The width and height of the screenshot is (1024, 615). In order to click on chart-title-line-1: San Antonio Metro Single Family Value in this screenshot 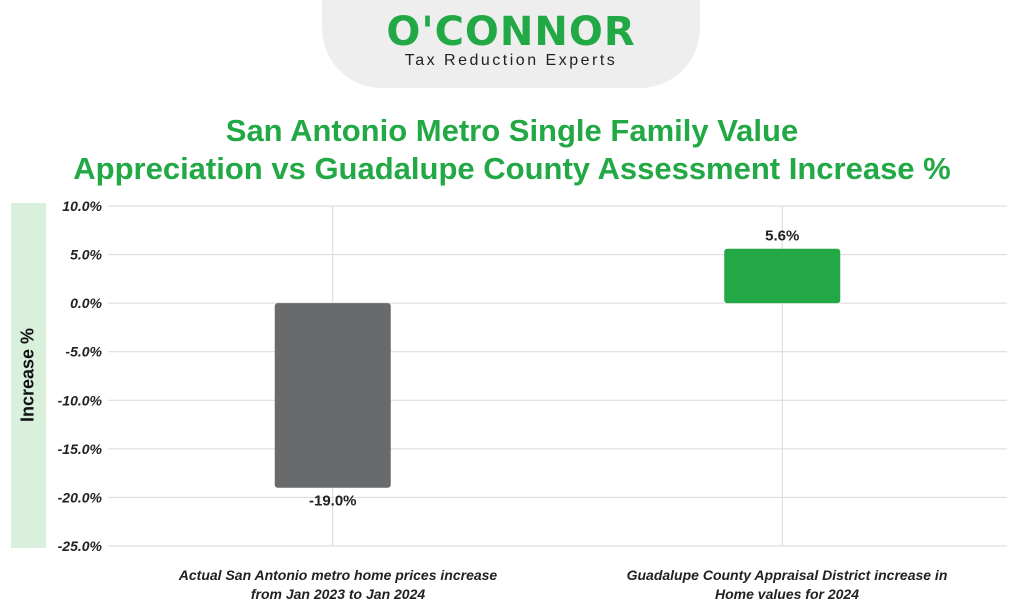, I will do `click(512, 130)`.